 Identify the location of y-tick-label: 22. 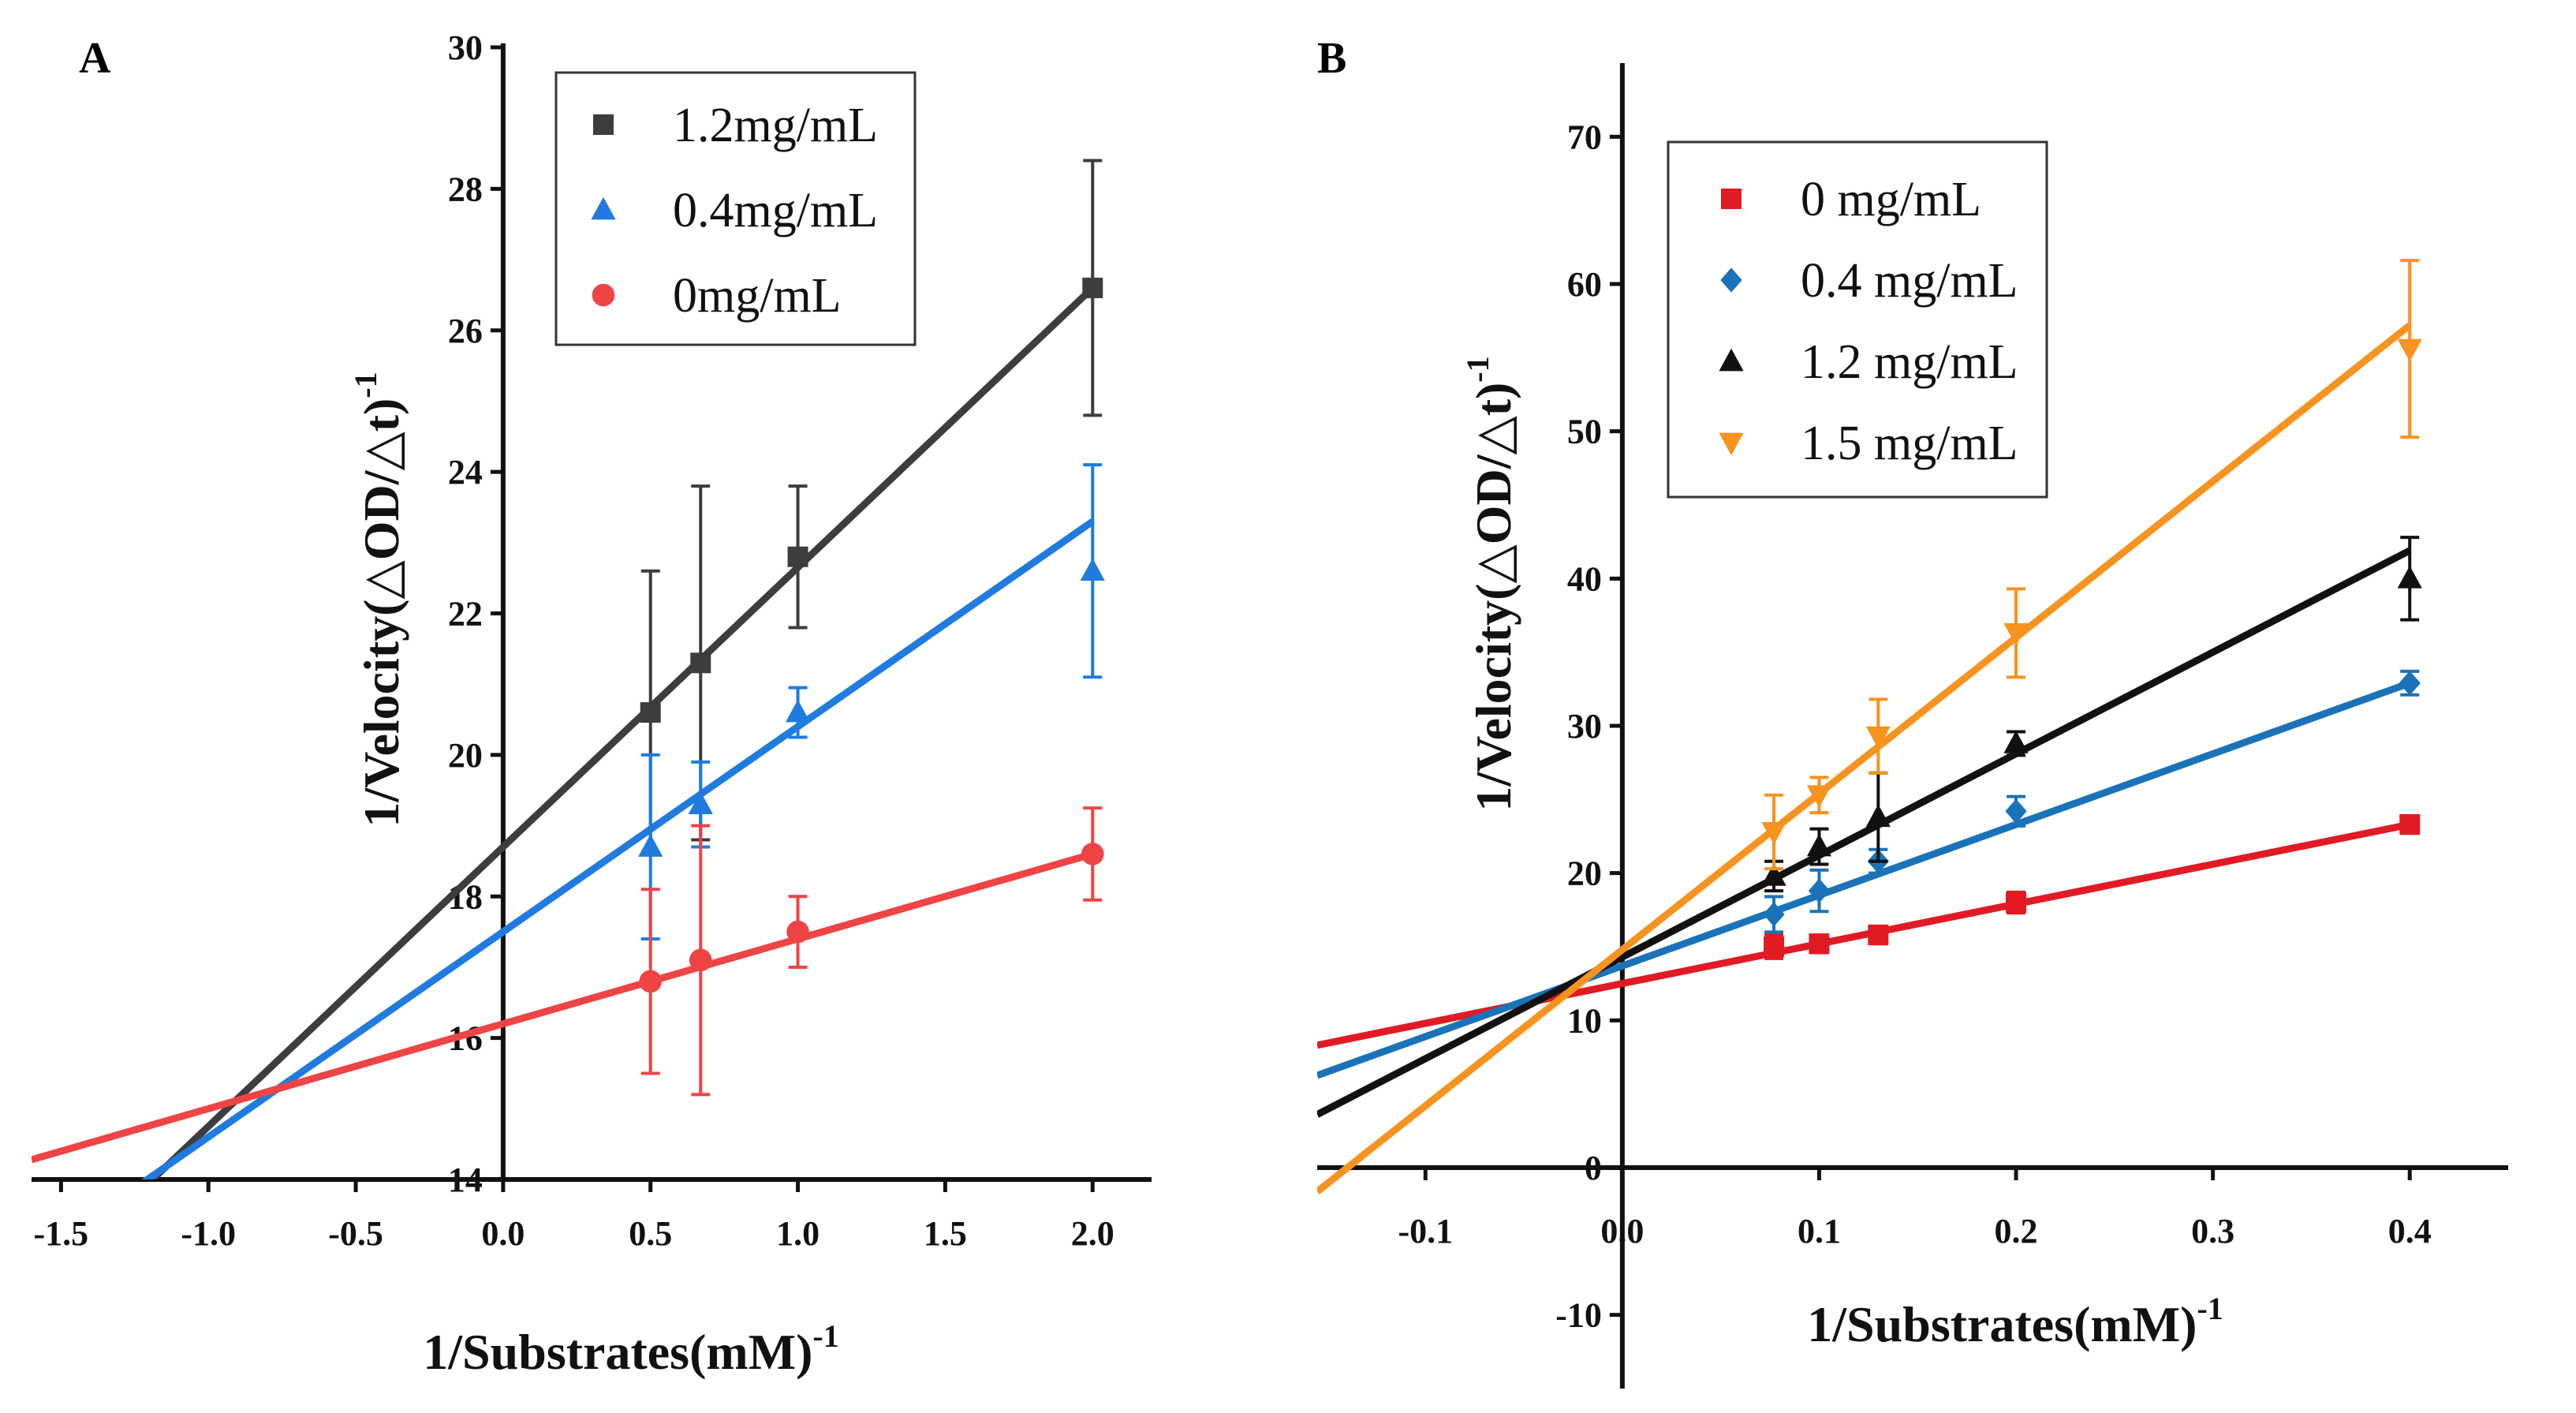
(465, 614).